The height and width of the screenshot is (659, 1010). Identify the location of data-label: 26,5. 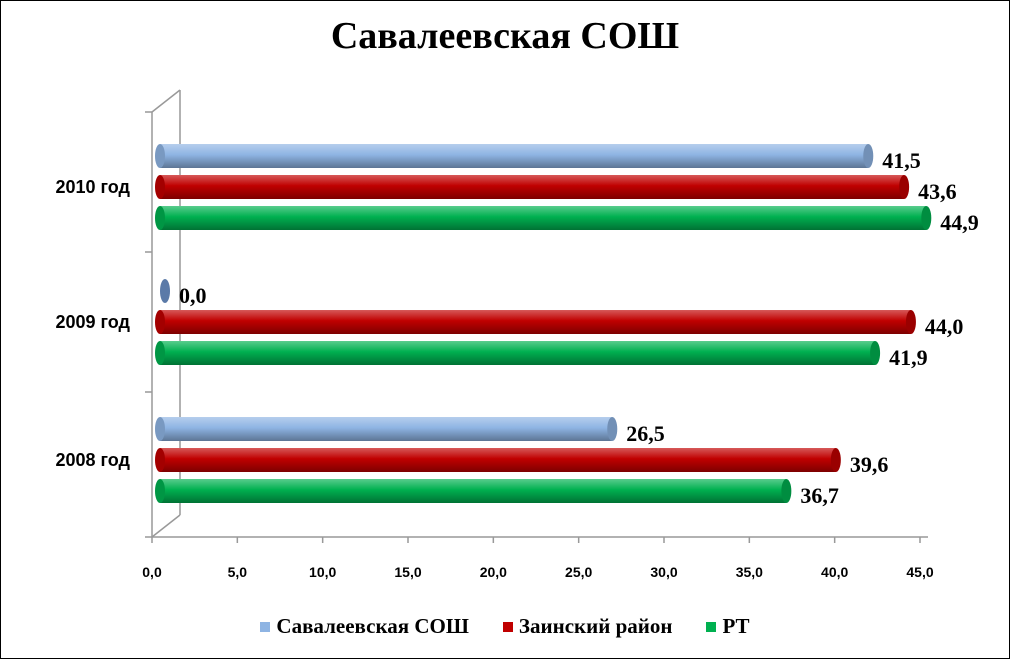
(645, 433).